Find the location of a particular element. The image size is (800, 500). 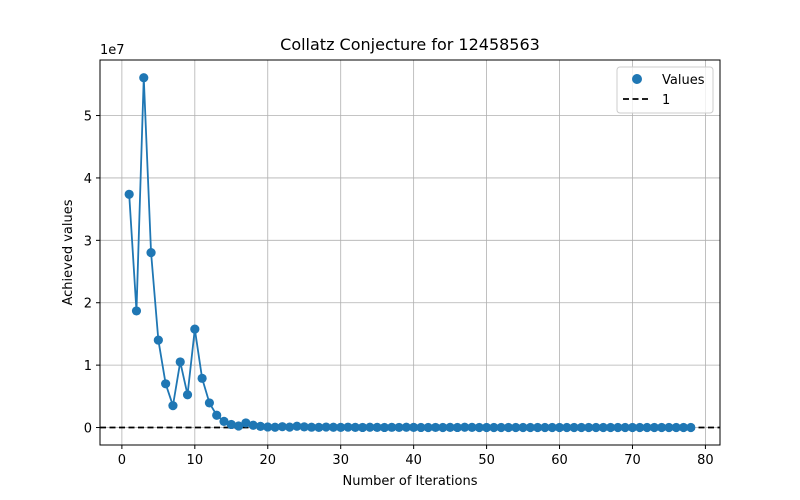

x-tick-label: 30 is located at coordinates (340, 460).